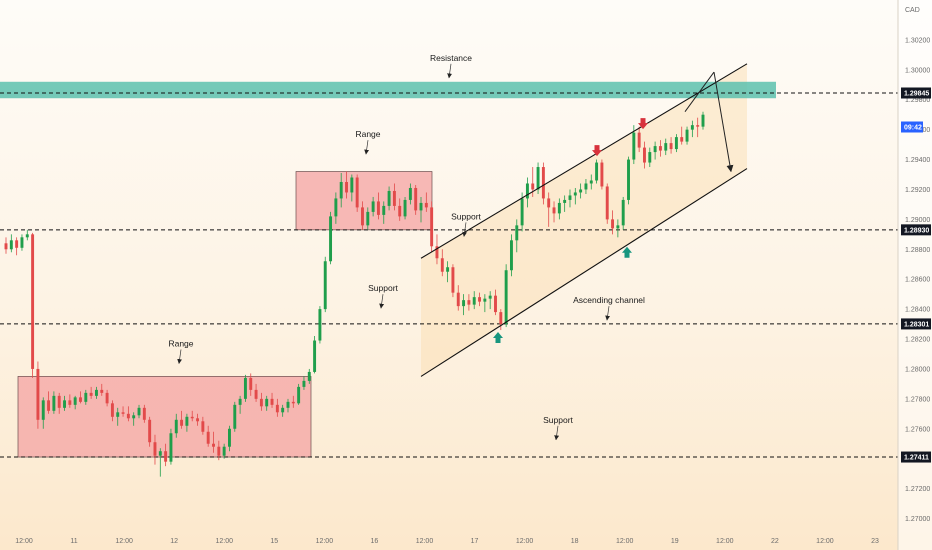 The image size is (932, 550). Describe the element at coordinates (917, 369) in the screenshot. I see `y-tick-label: 1.28000` at that location.